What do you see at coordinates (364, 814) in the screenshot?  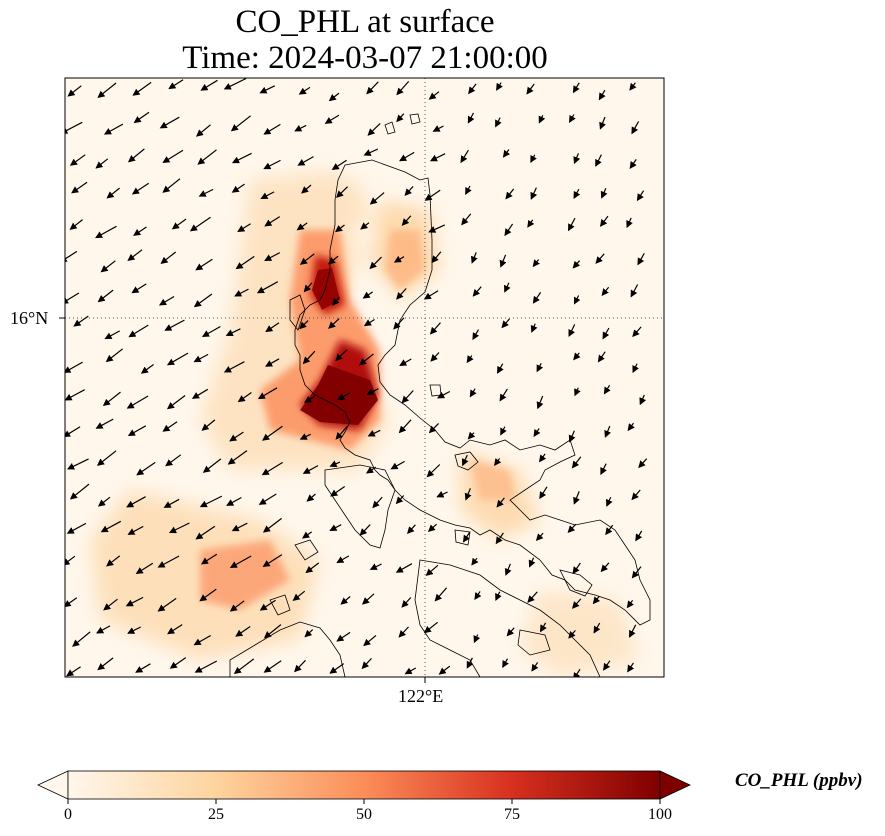 I see `colorbar-tick-50: 50` at bounding box center [364, 814].